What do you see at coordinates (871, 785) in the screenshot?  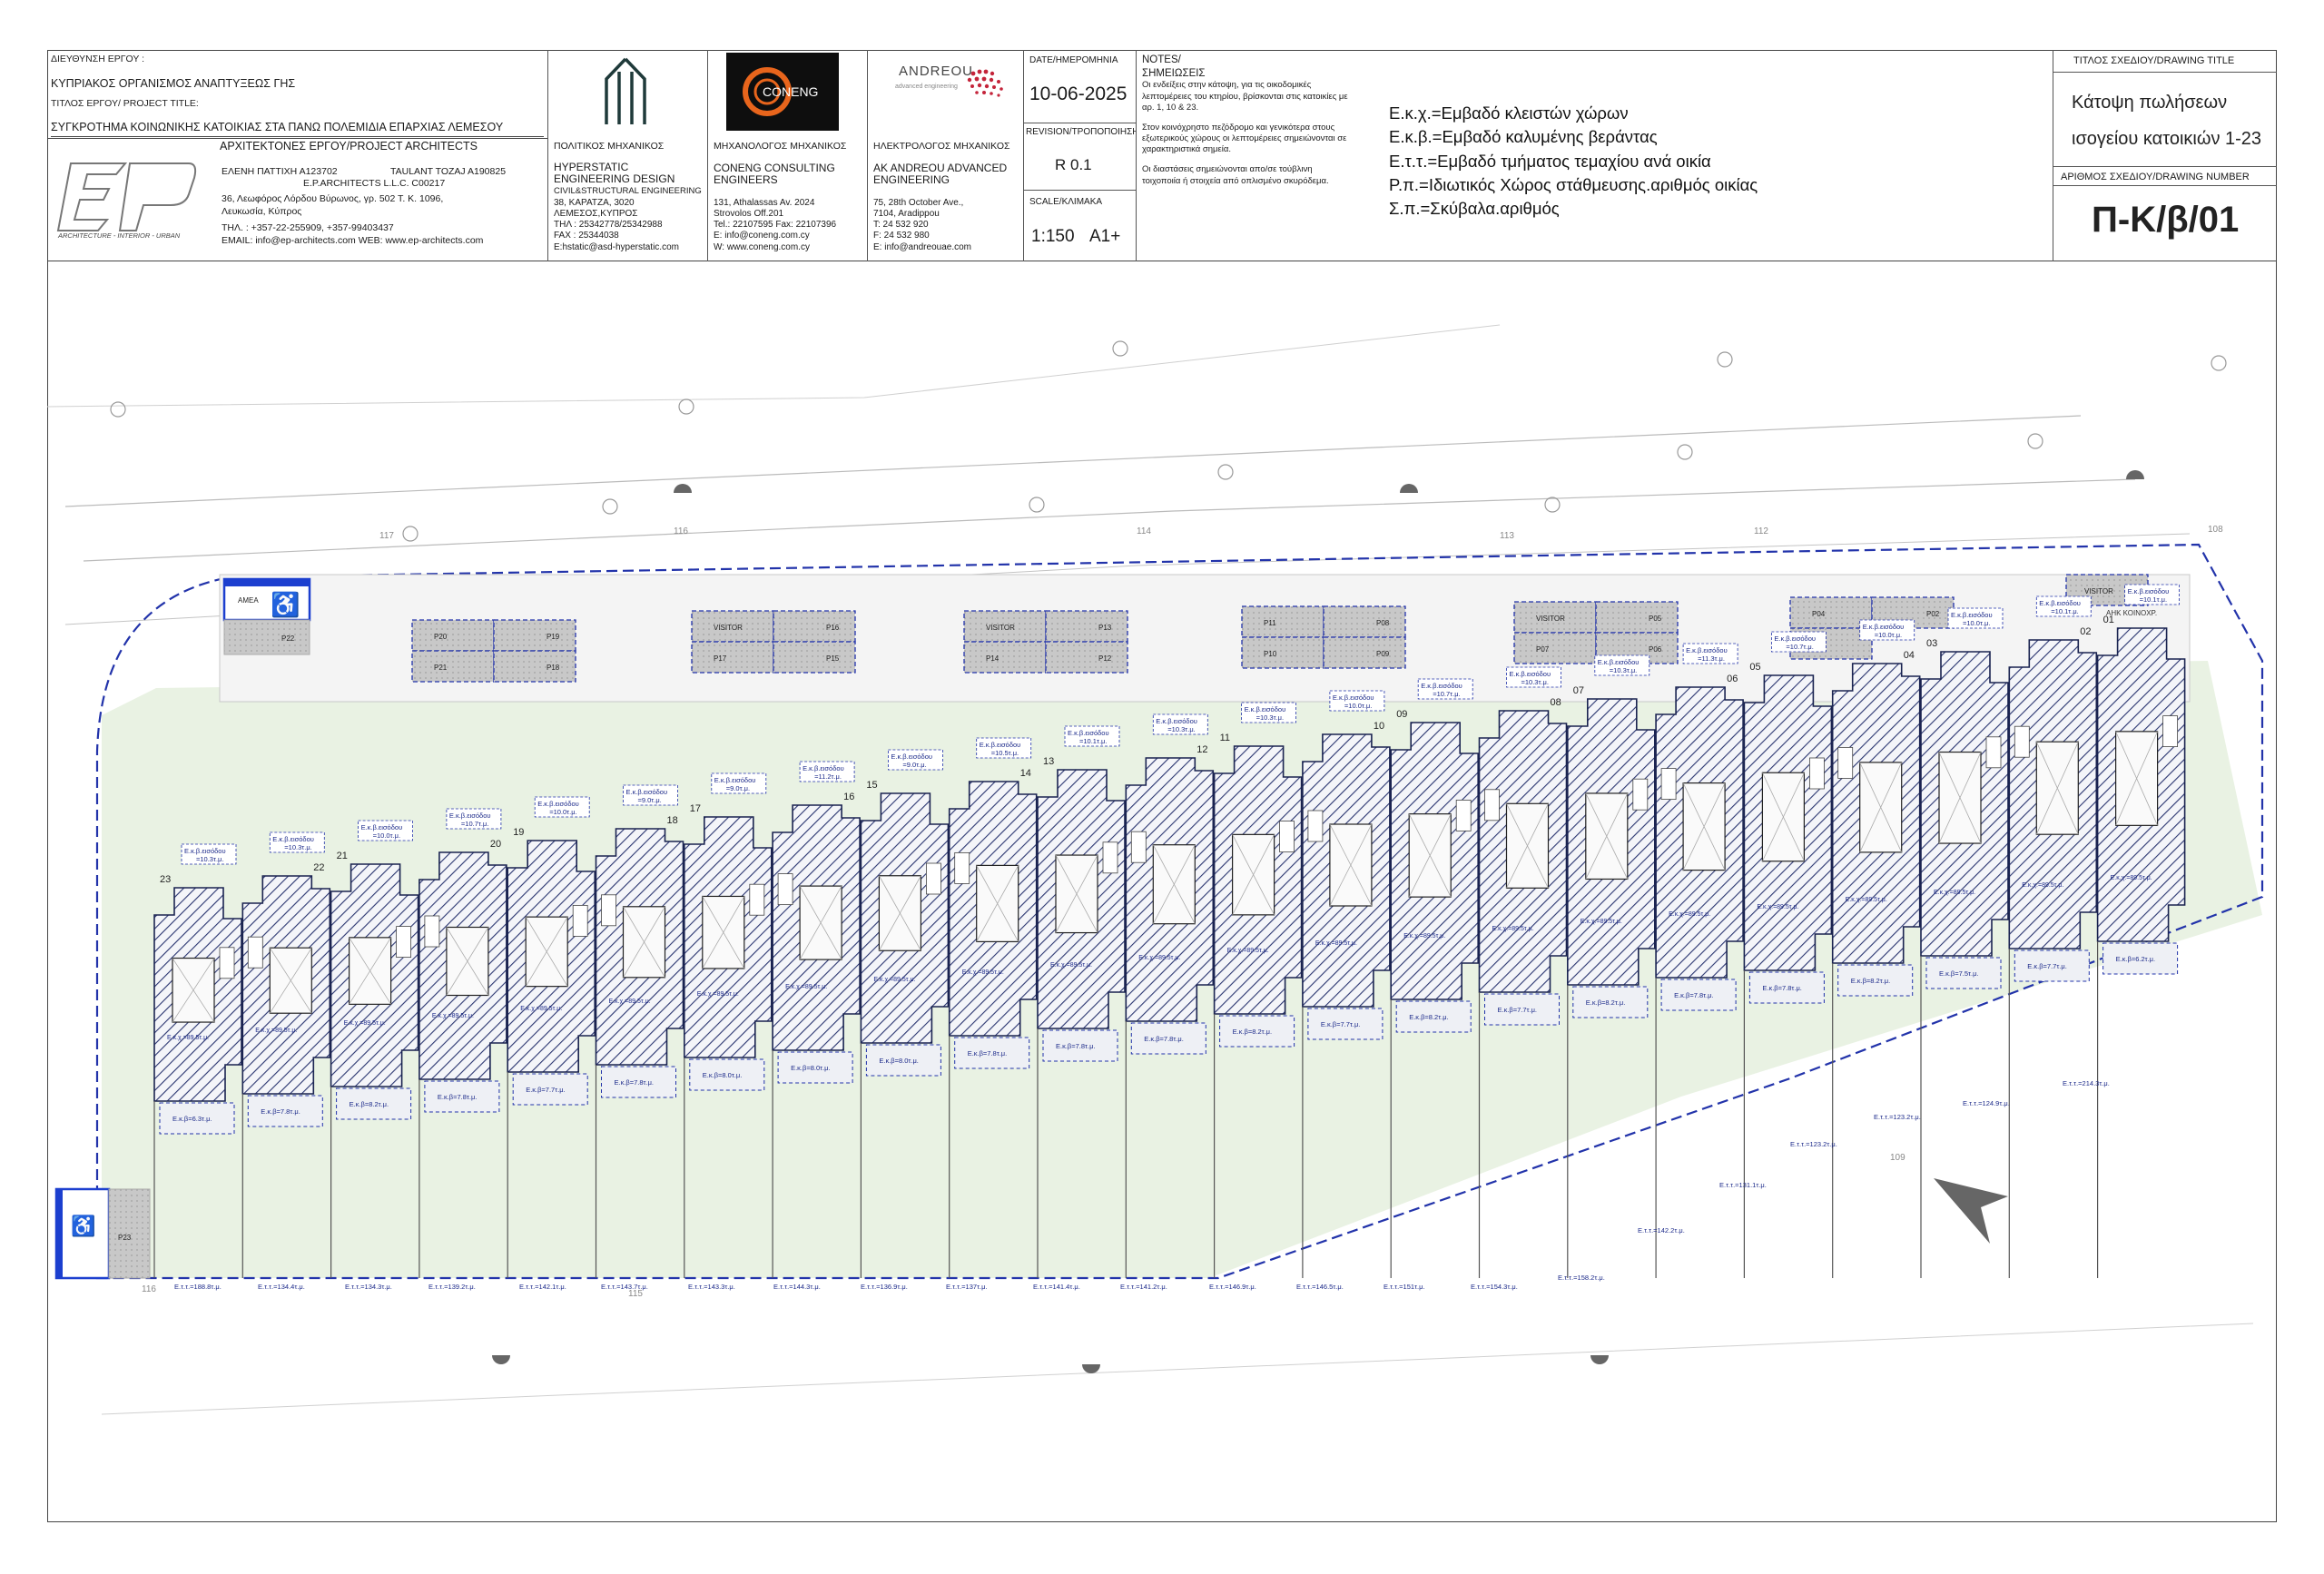 I see `house-number: 15` at bounding box center [871, 785].